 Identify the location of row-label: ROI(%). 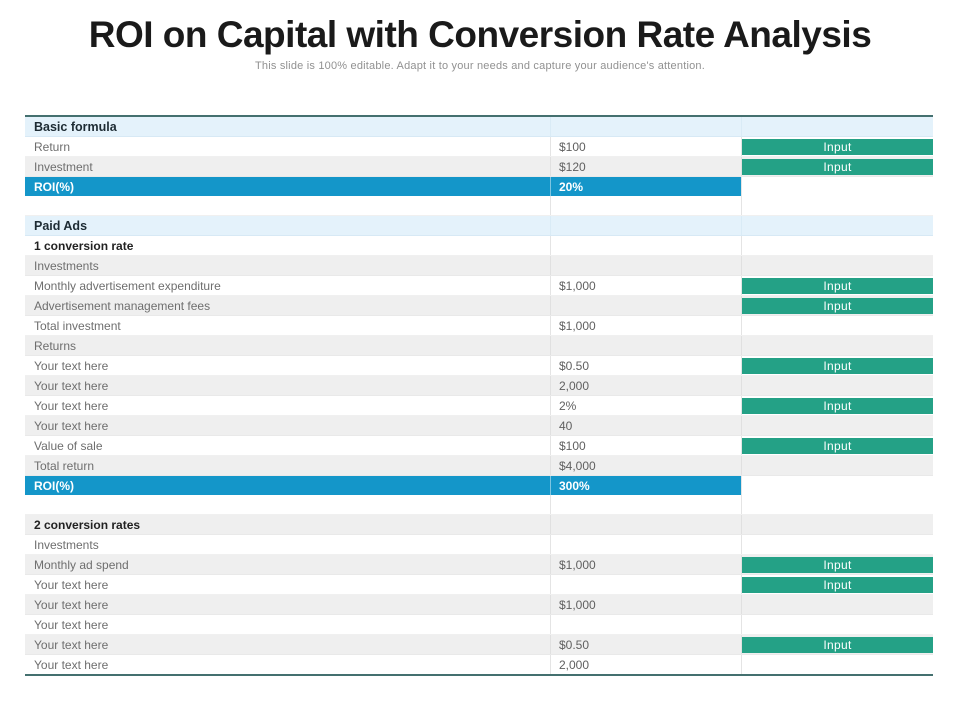
(54, 186).